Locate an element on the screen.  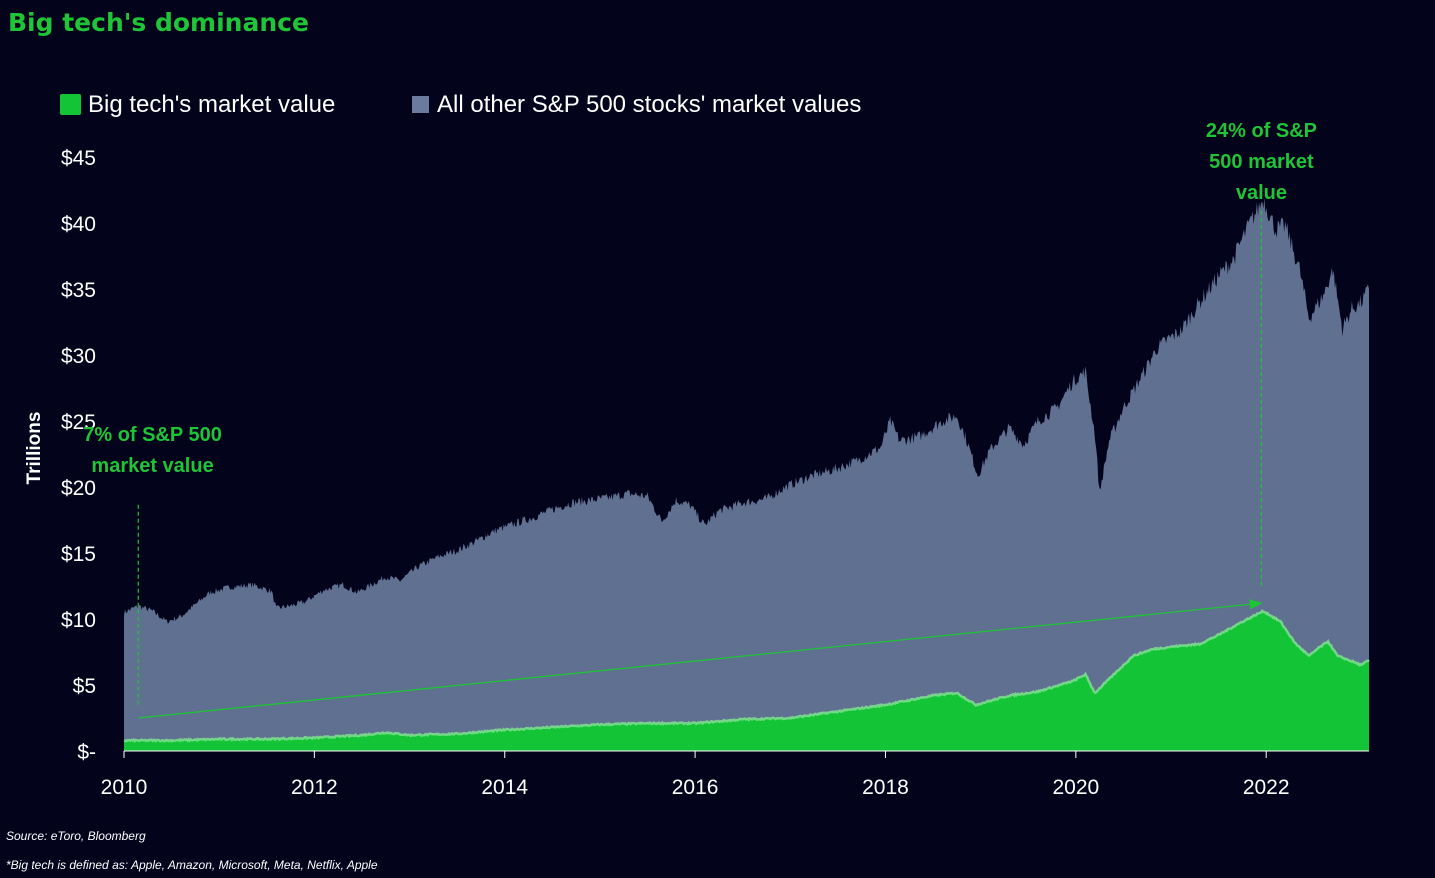
y-axis-label: Trillions is located at coordinates (34, 448).